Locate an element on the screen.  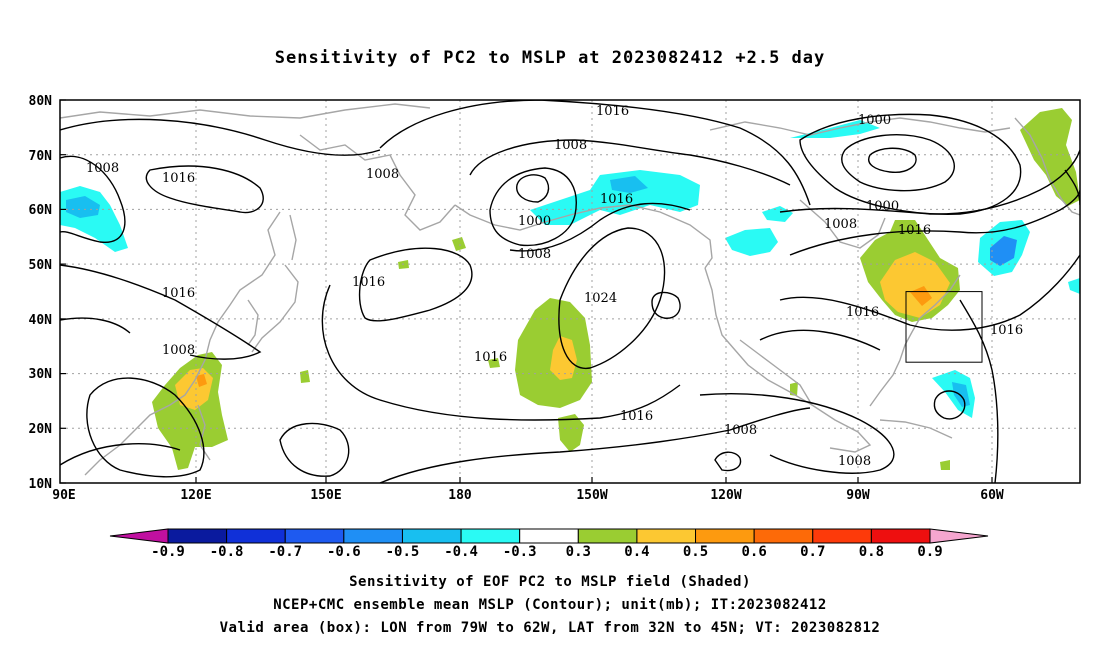
coast-na-west is located at coordinates (788, 360).